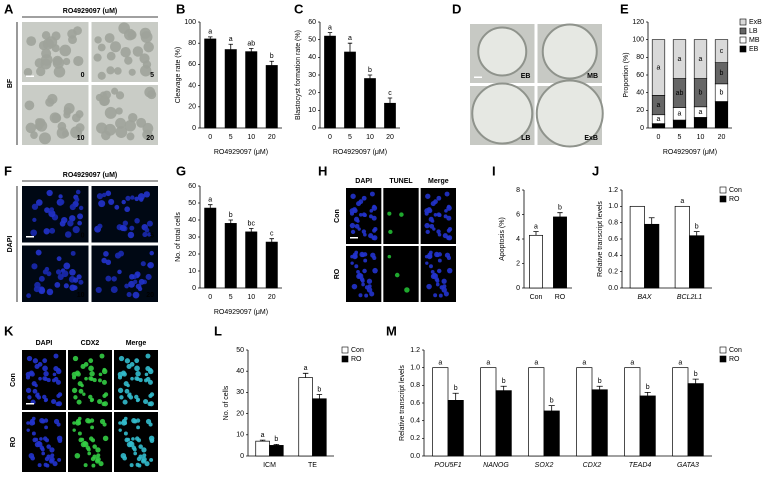 This screenshot has height=479, width=777. What do you see at coordinates (83, 235) in the screenshot?
I see `image-label: 0` at bounding box center [83, 235].